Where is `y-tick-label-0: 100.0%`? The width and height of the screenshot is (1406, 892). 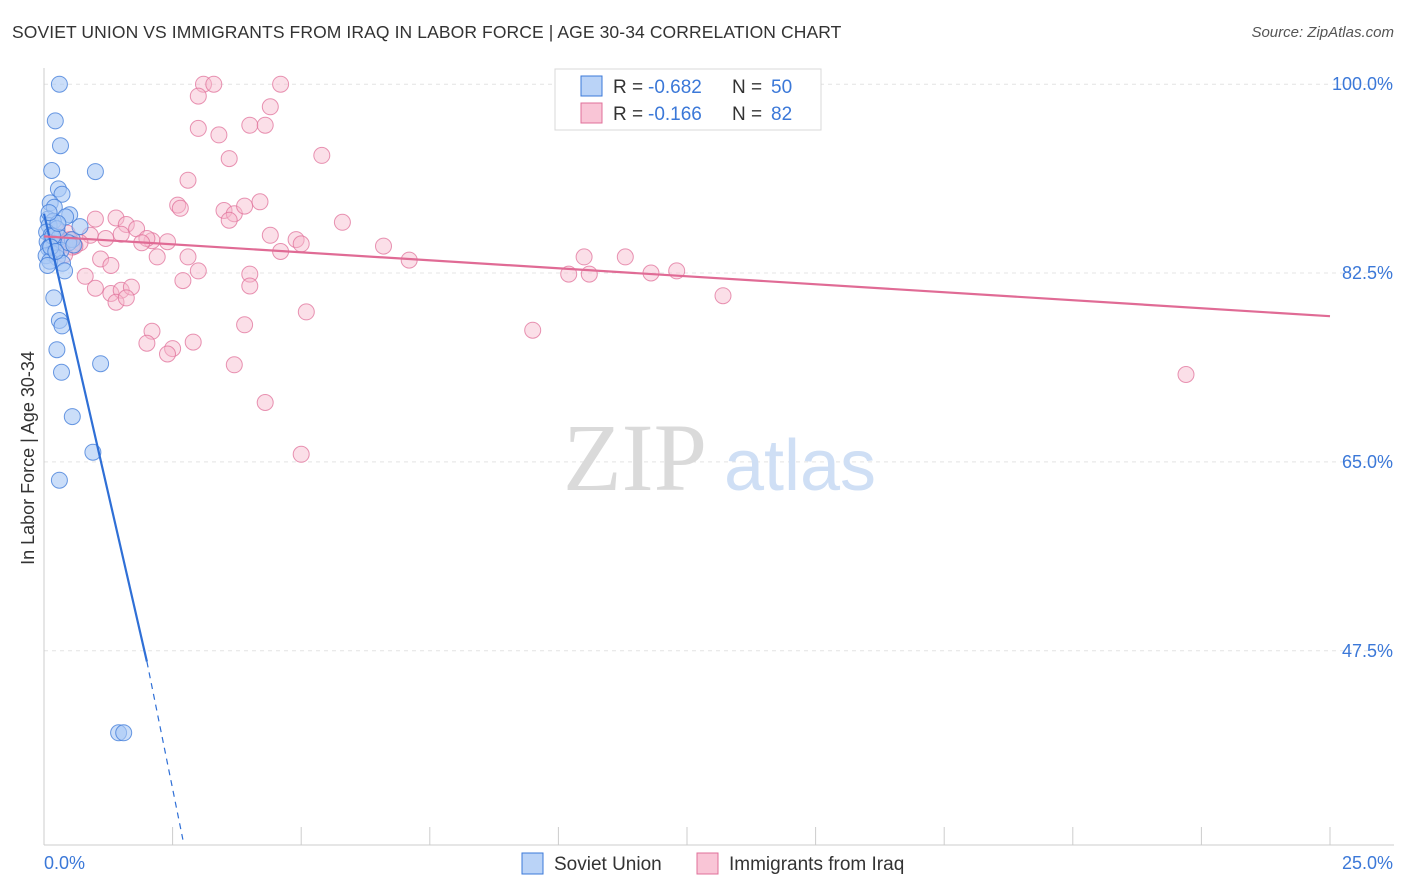 y-tick-label-0: 100.0% is located at coordinates (1362, 84).